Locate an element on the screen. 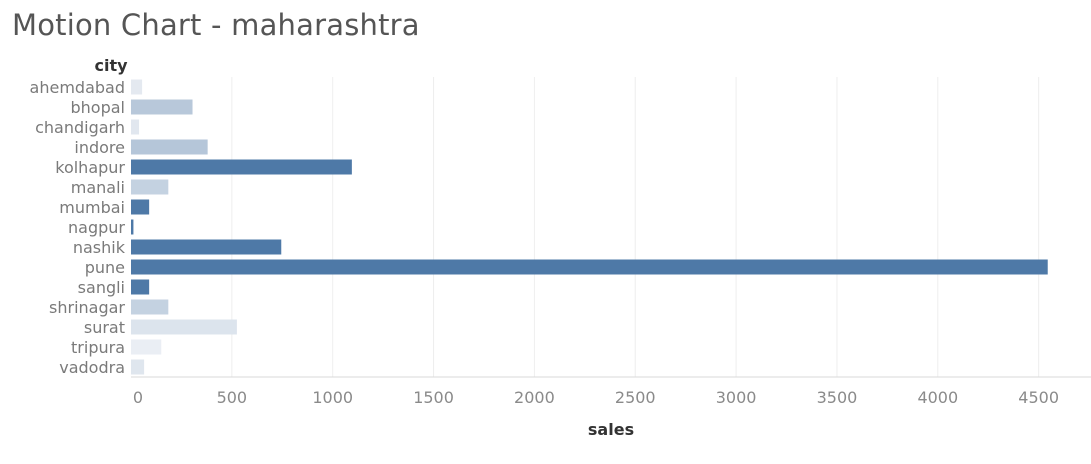  x-tick-label: 0 is located at coordinates (138, 397).